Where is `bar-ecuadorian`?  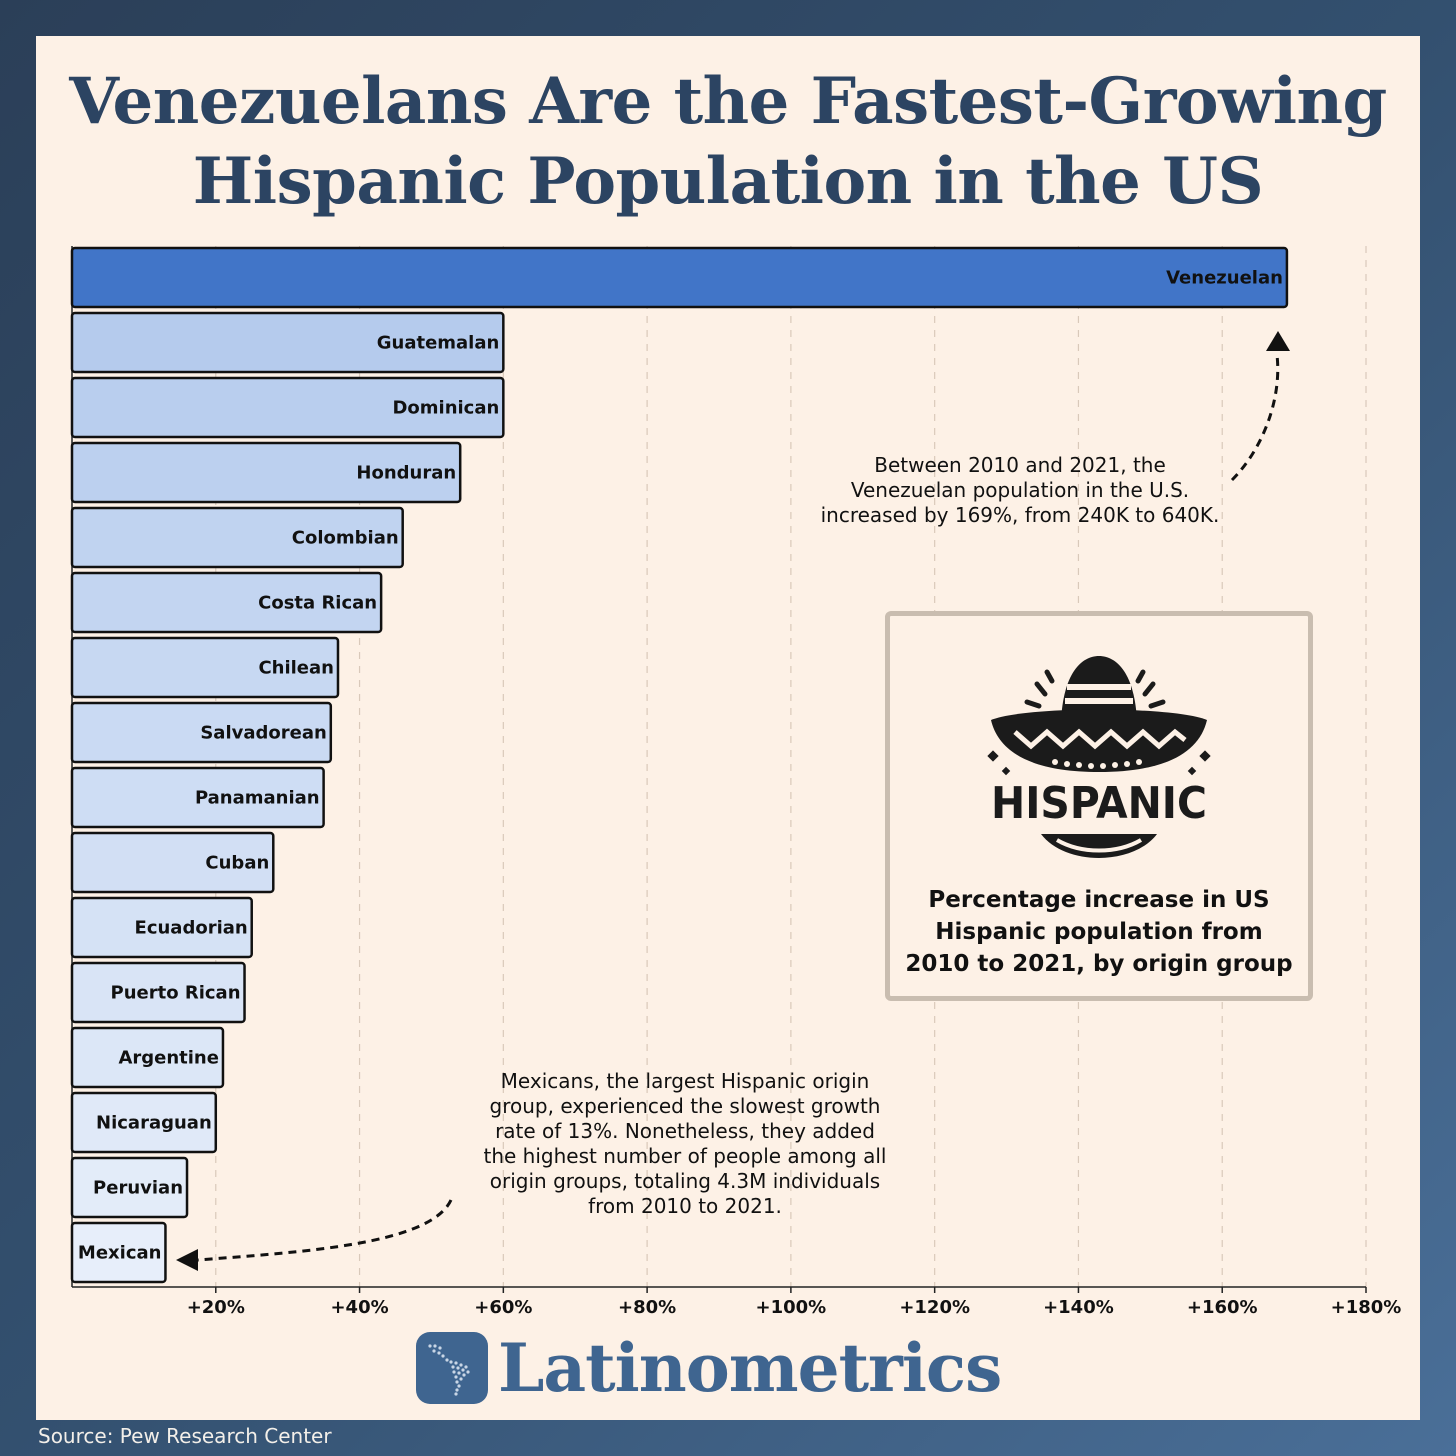
bar-ecuadorian is located at coordinates (161, 927).